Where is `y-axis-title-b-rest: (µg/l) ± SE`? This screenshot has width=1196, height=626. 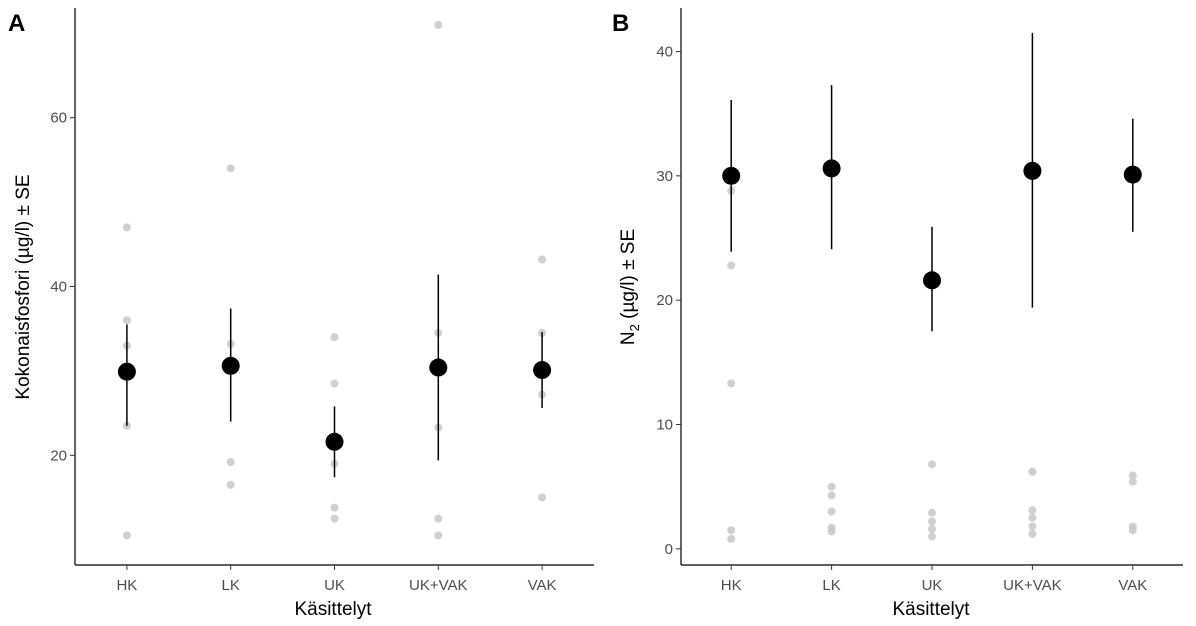
y-axis-title-b-rest: (µg/l) ± SE is located at coordinates (628, 276).